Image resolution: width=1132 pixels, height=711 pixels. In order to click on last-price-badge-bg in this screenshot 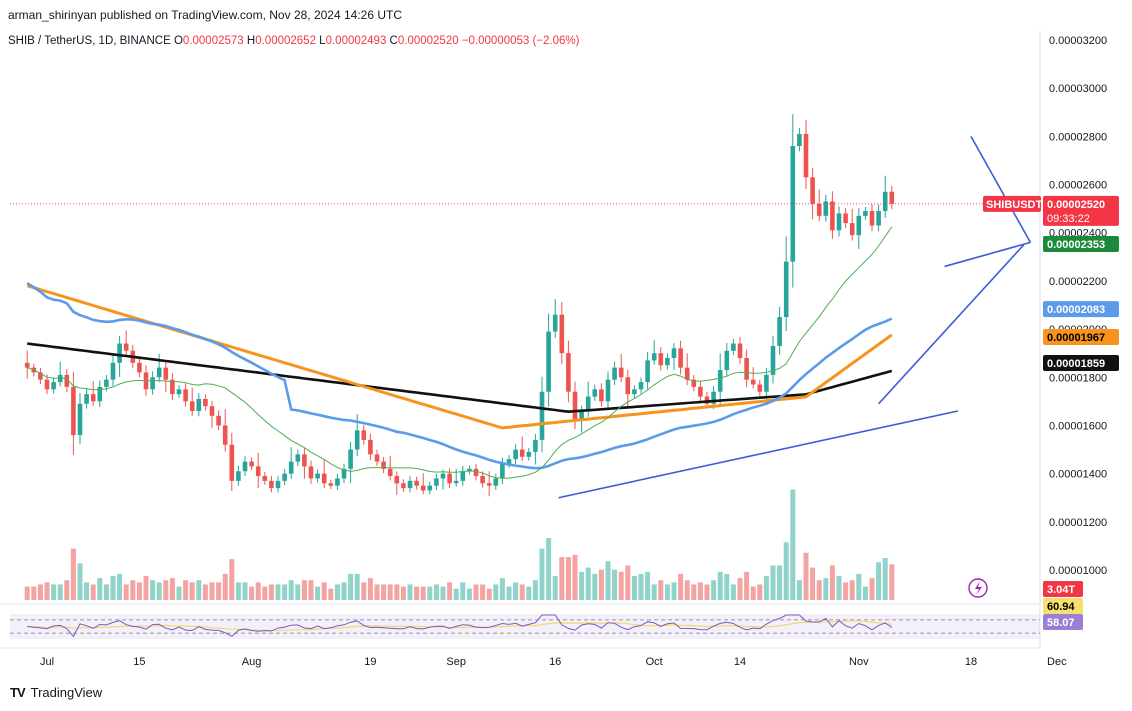, I will do `click(1081, 210)`.